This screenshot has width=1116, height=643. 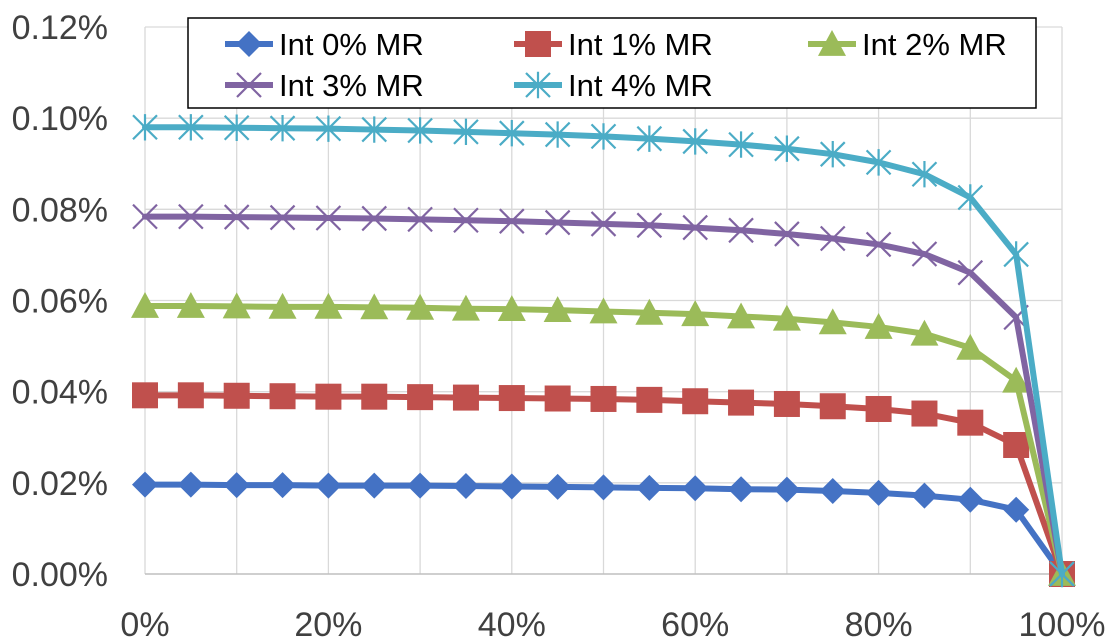 I want to click on y-tick-label: 0.10%, so click(x=60, y=119).